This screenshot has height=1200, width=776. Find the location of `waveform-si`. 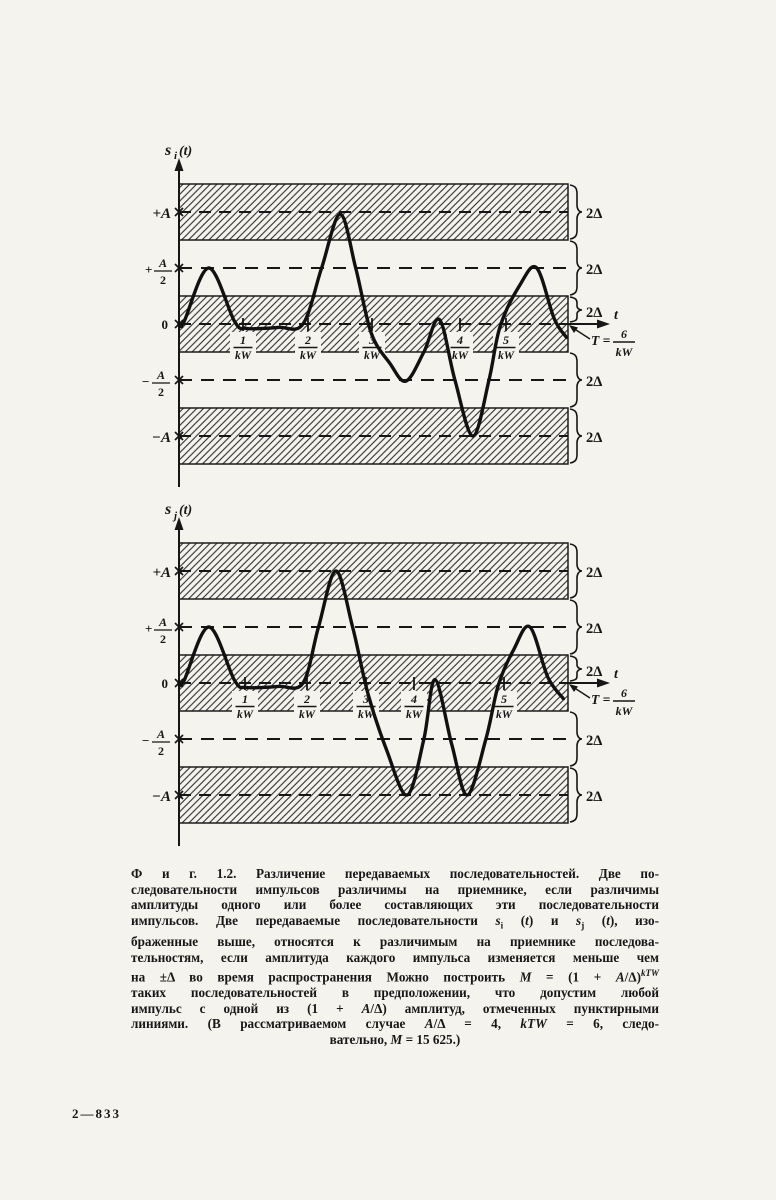

waveform-si is located at coordinates (373, 325).